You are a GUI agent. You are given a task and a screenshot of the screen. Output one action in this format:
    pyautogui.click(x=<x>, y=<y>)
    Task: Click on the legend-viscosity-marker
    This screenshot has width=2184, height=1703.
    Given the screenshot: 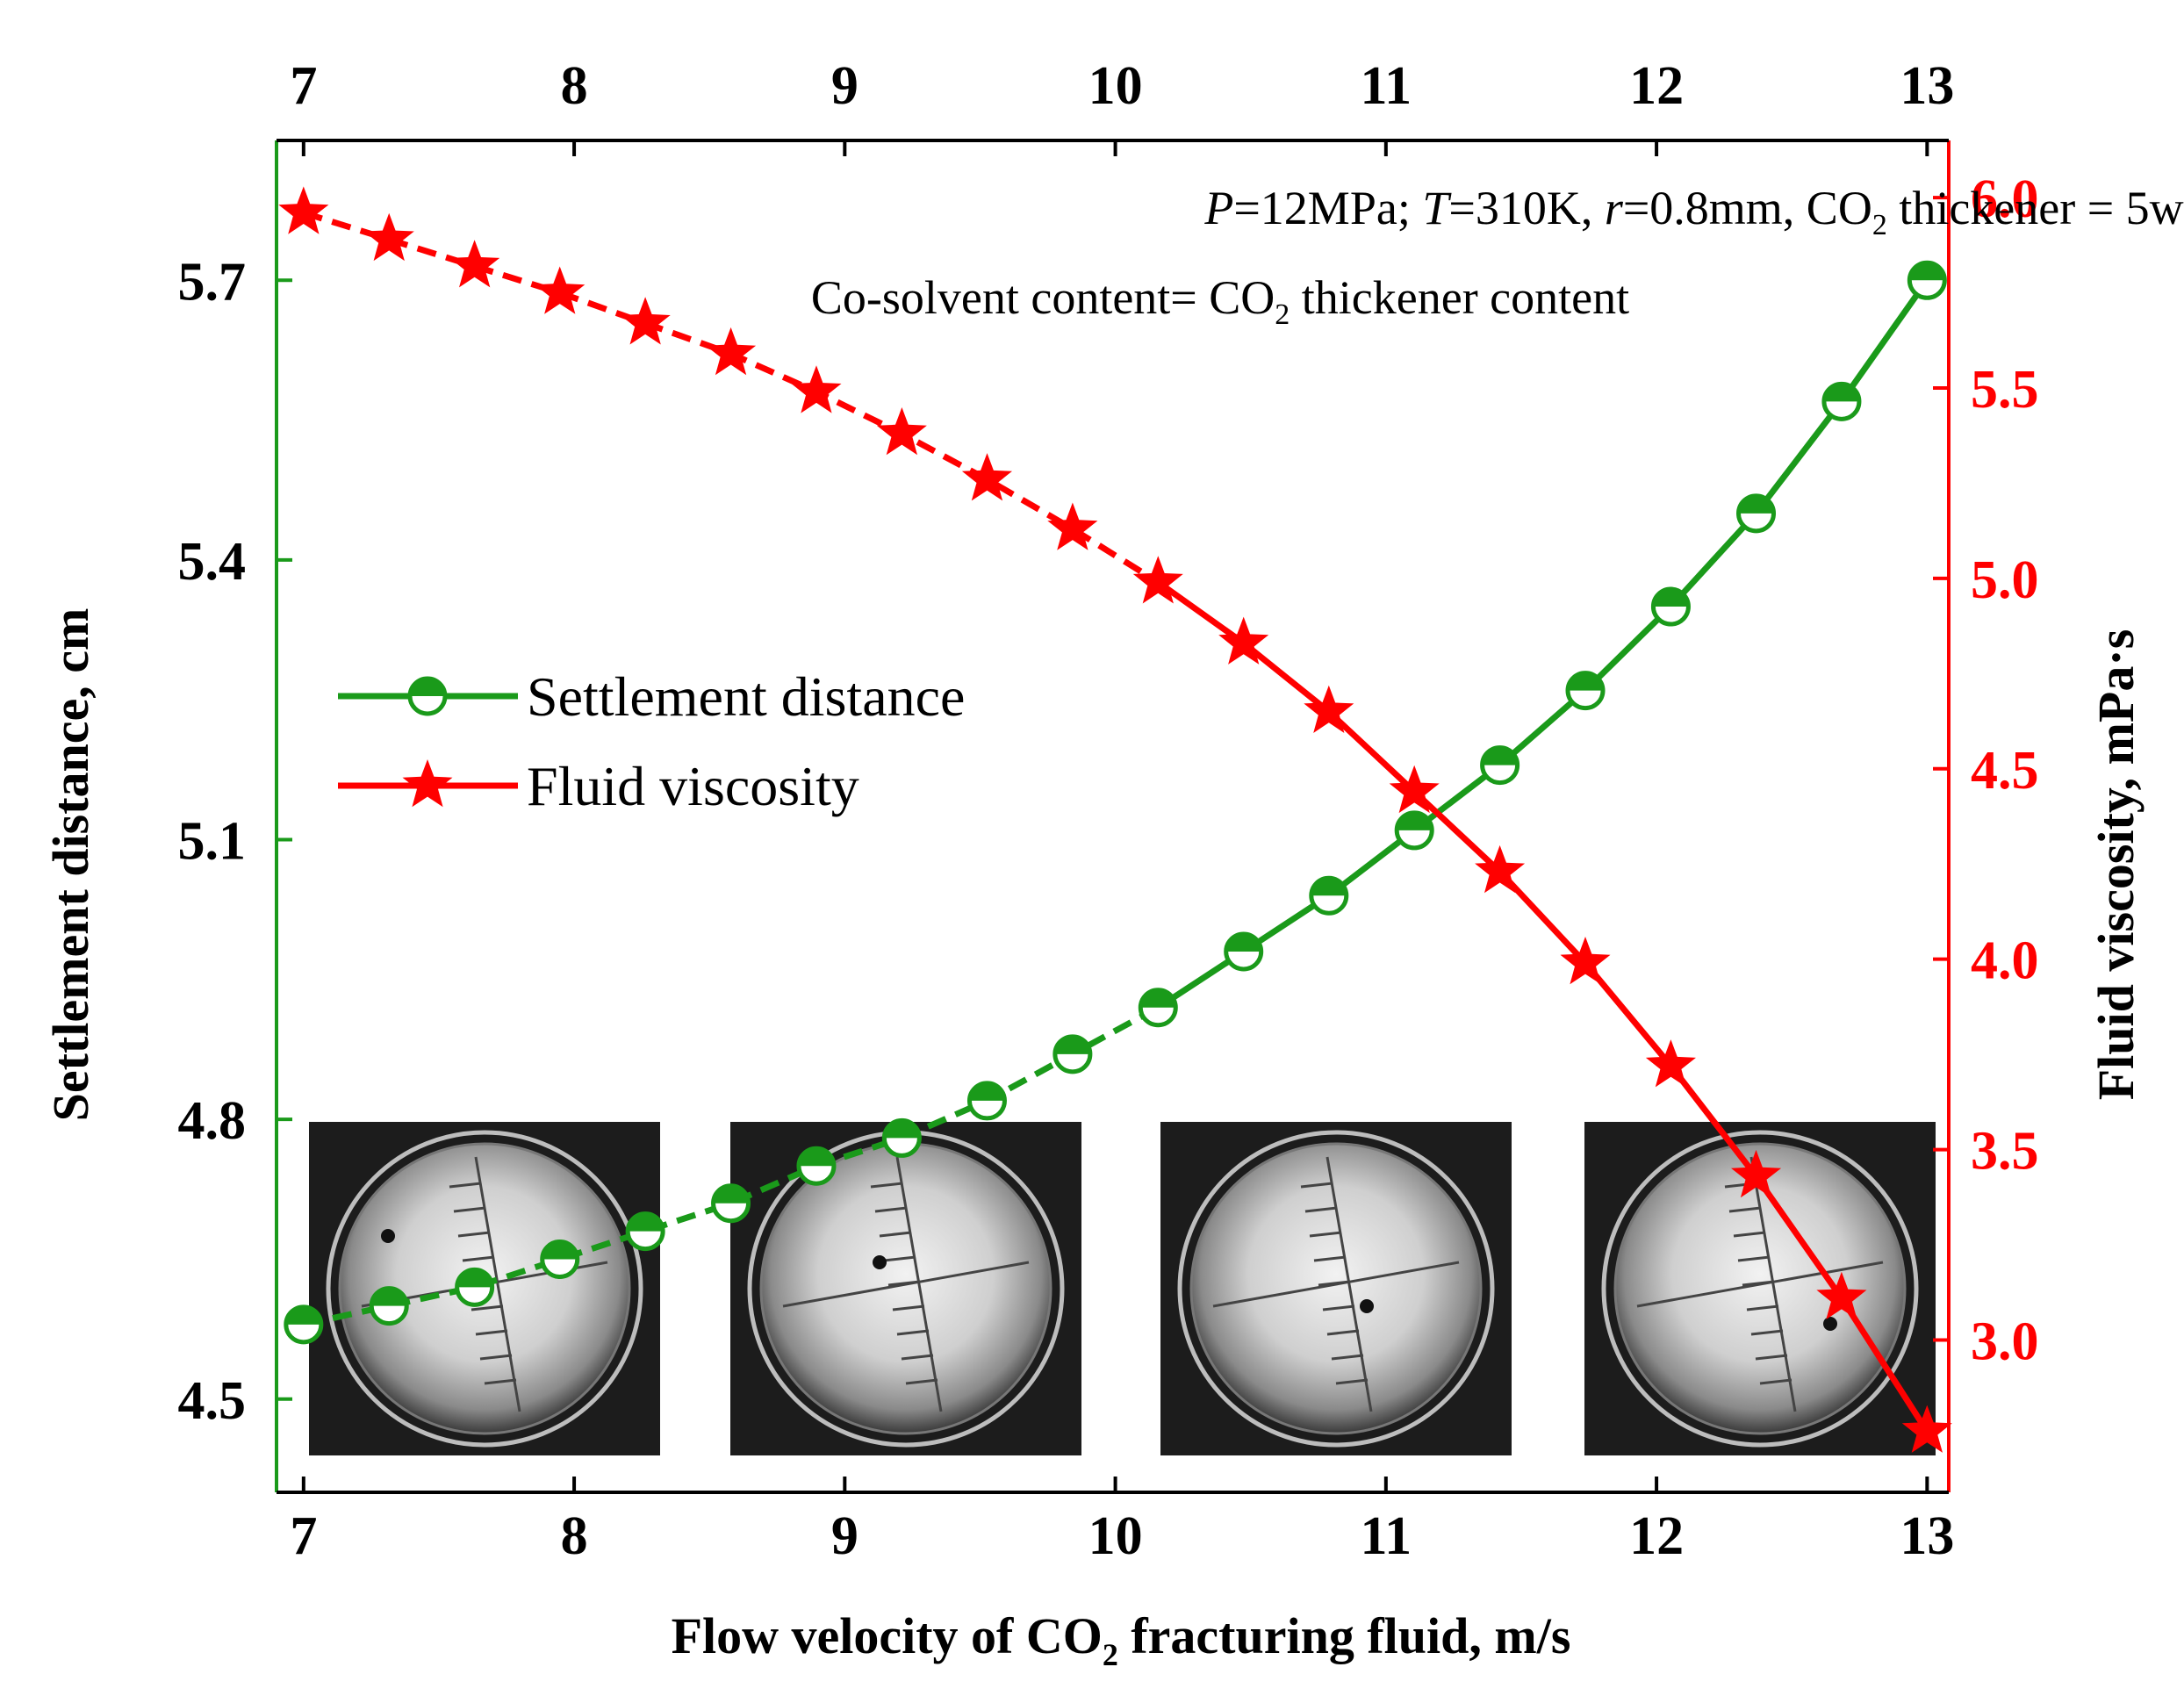 What is the action you would take?
    pyautogui.click(x=427, y=783)
    